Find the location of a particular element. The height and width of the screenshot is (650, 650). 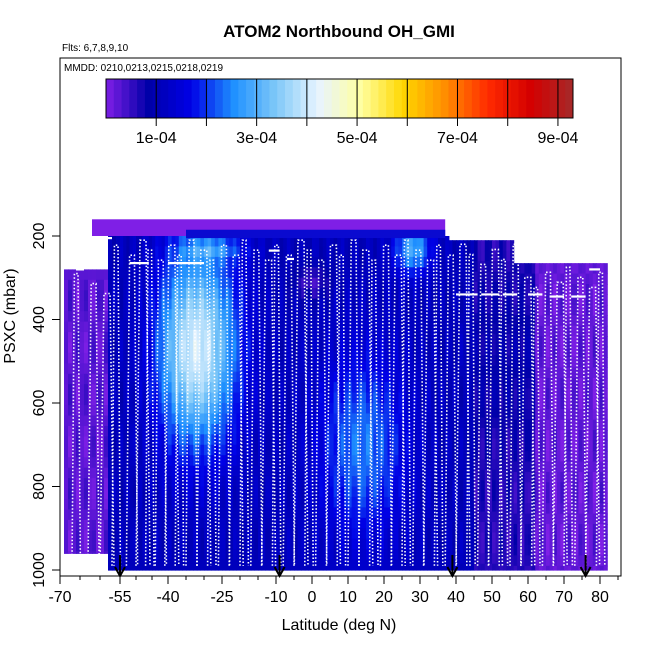

x-tick-label: -25 is located at coordinates (221, 597).